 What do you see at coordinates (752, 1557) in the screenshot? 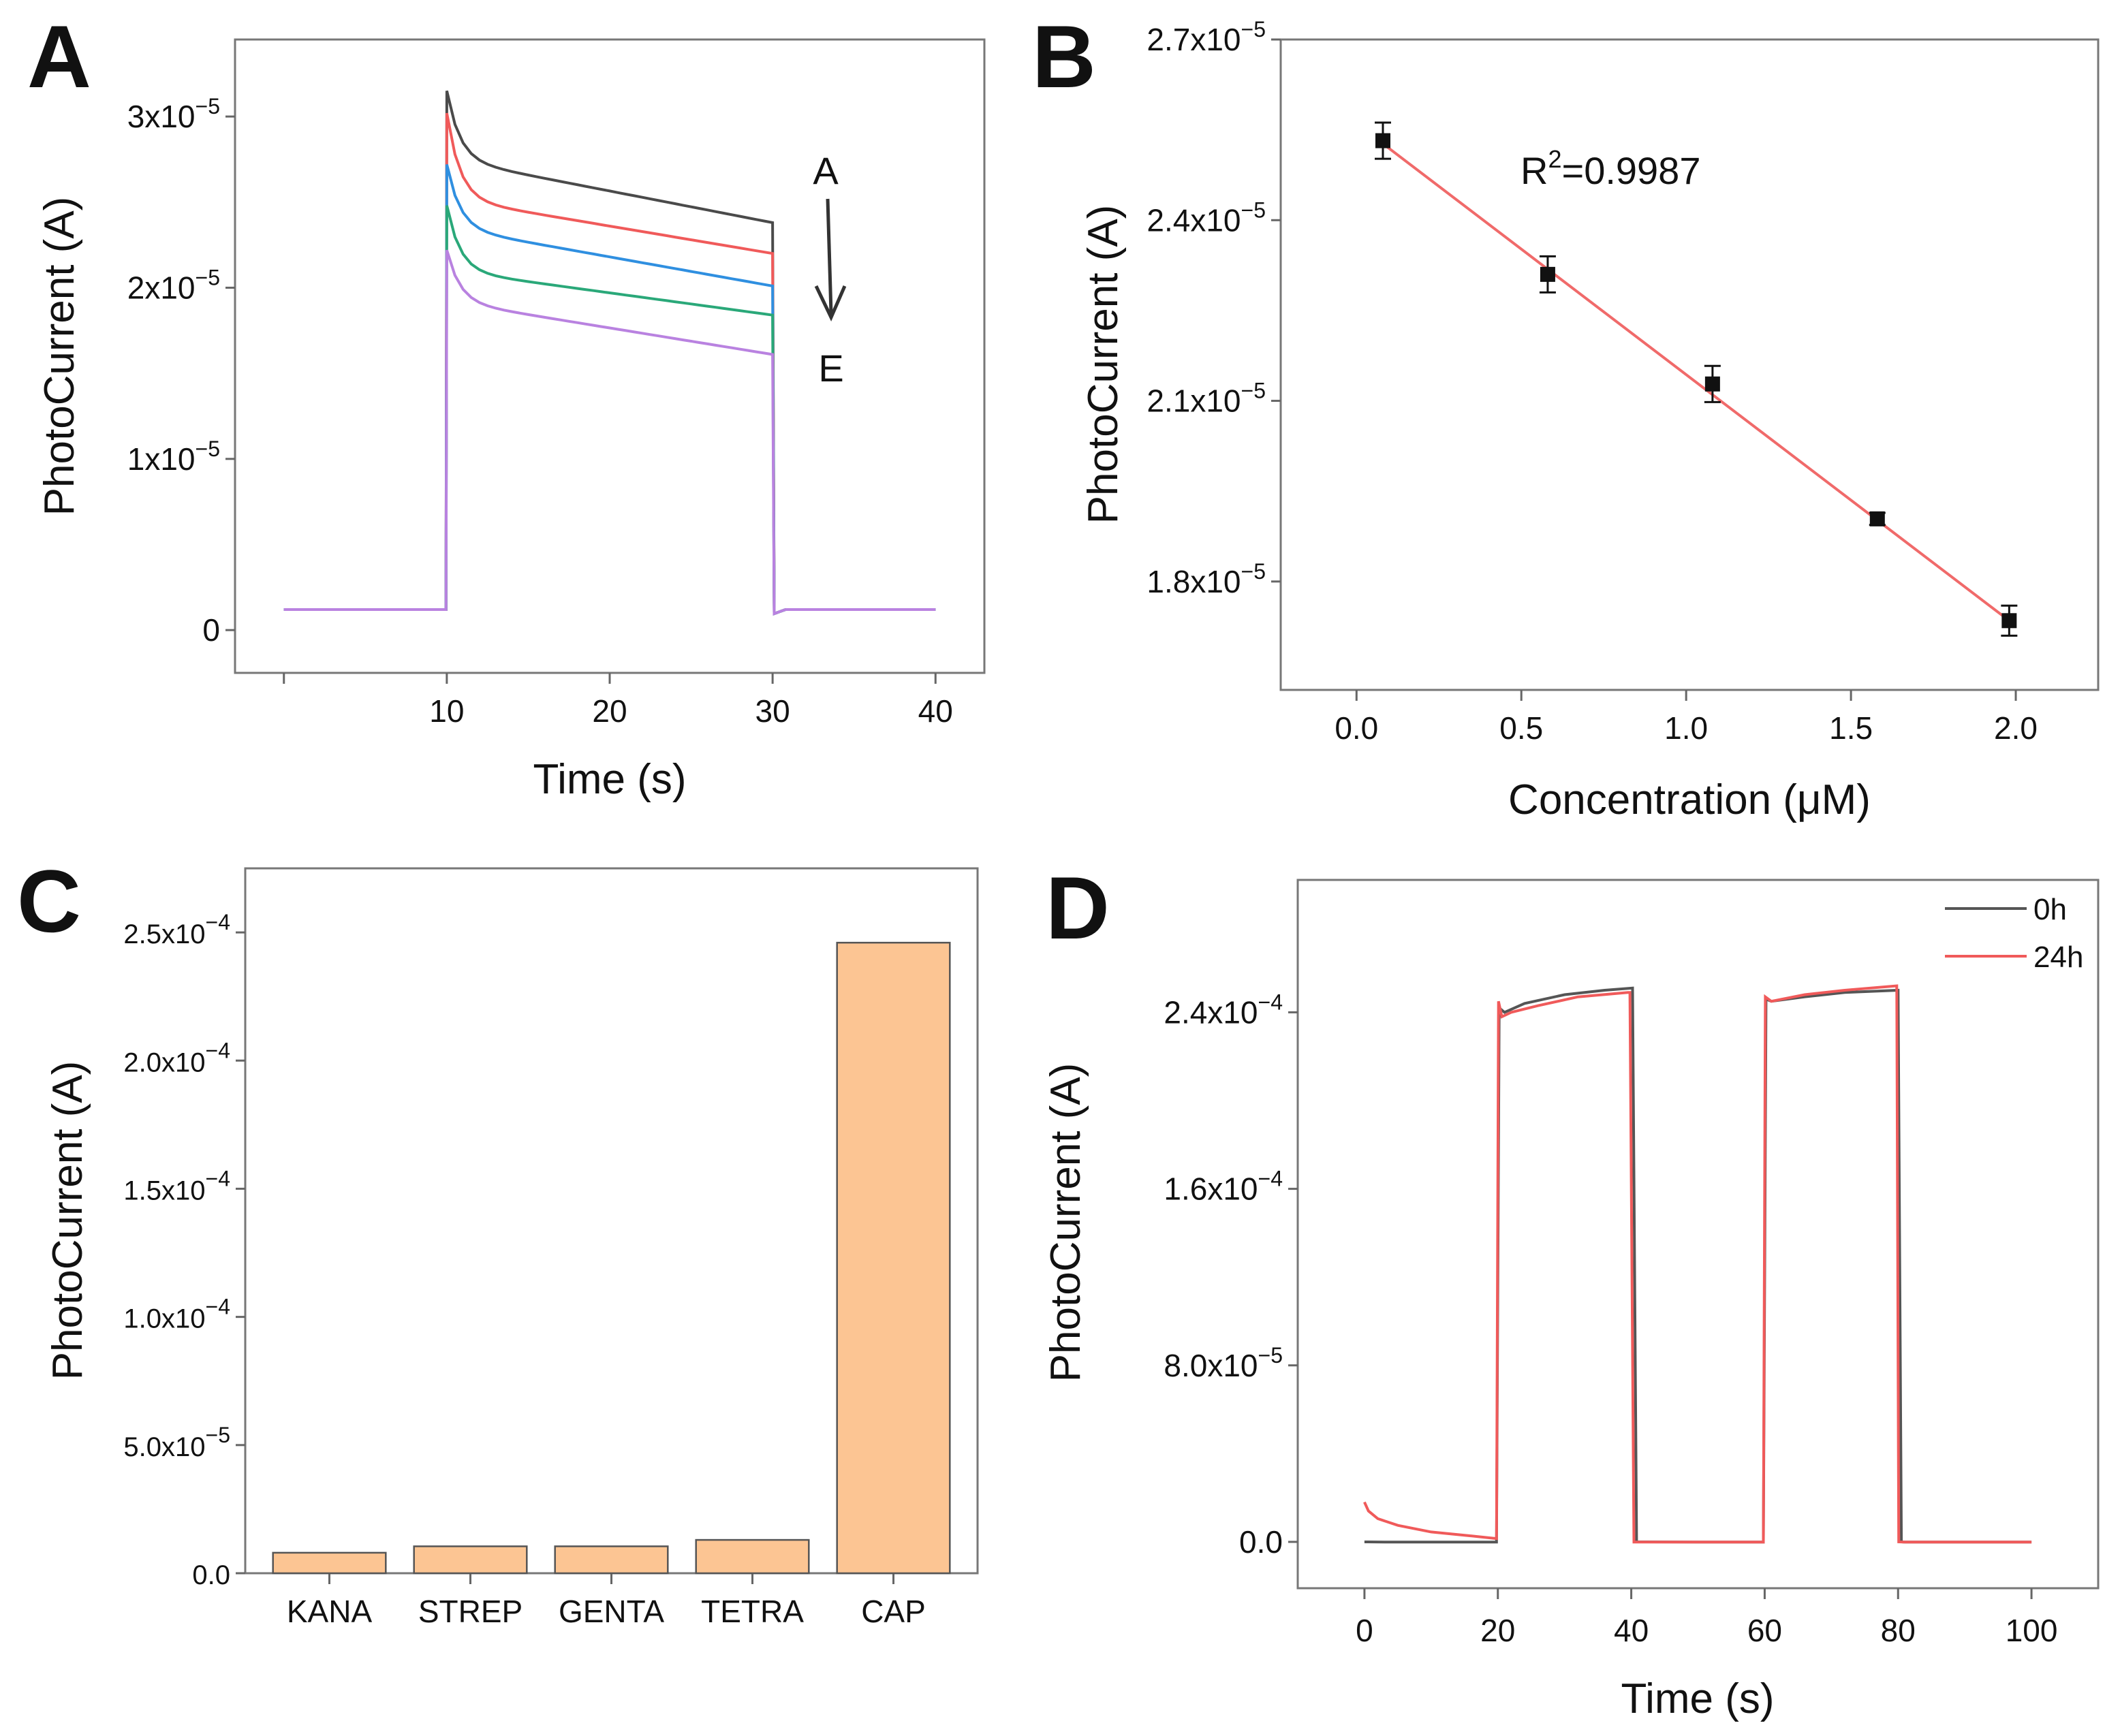
I see `panel-c-bar-tetra` at bounding box center [752, 1557].